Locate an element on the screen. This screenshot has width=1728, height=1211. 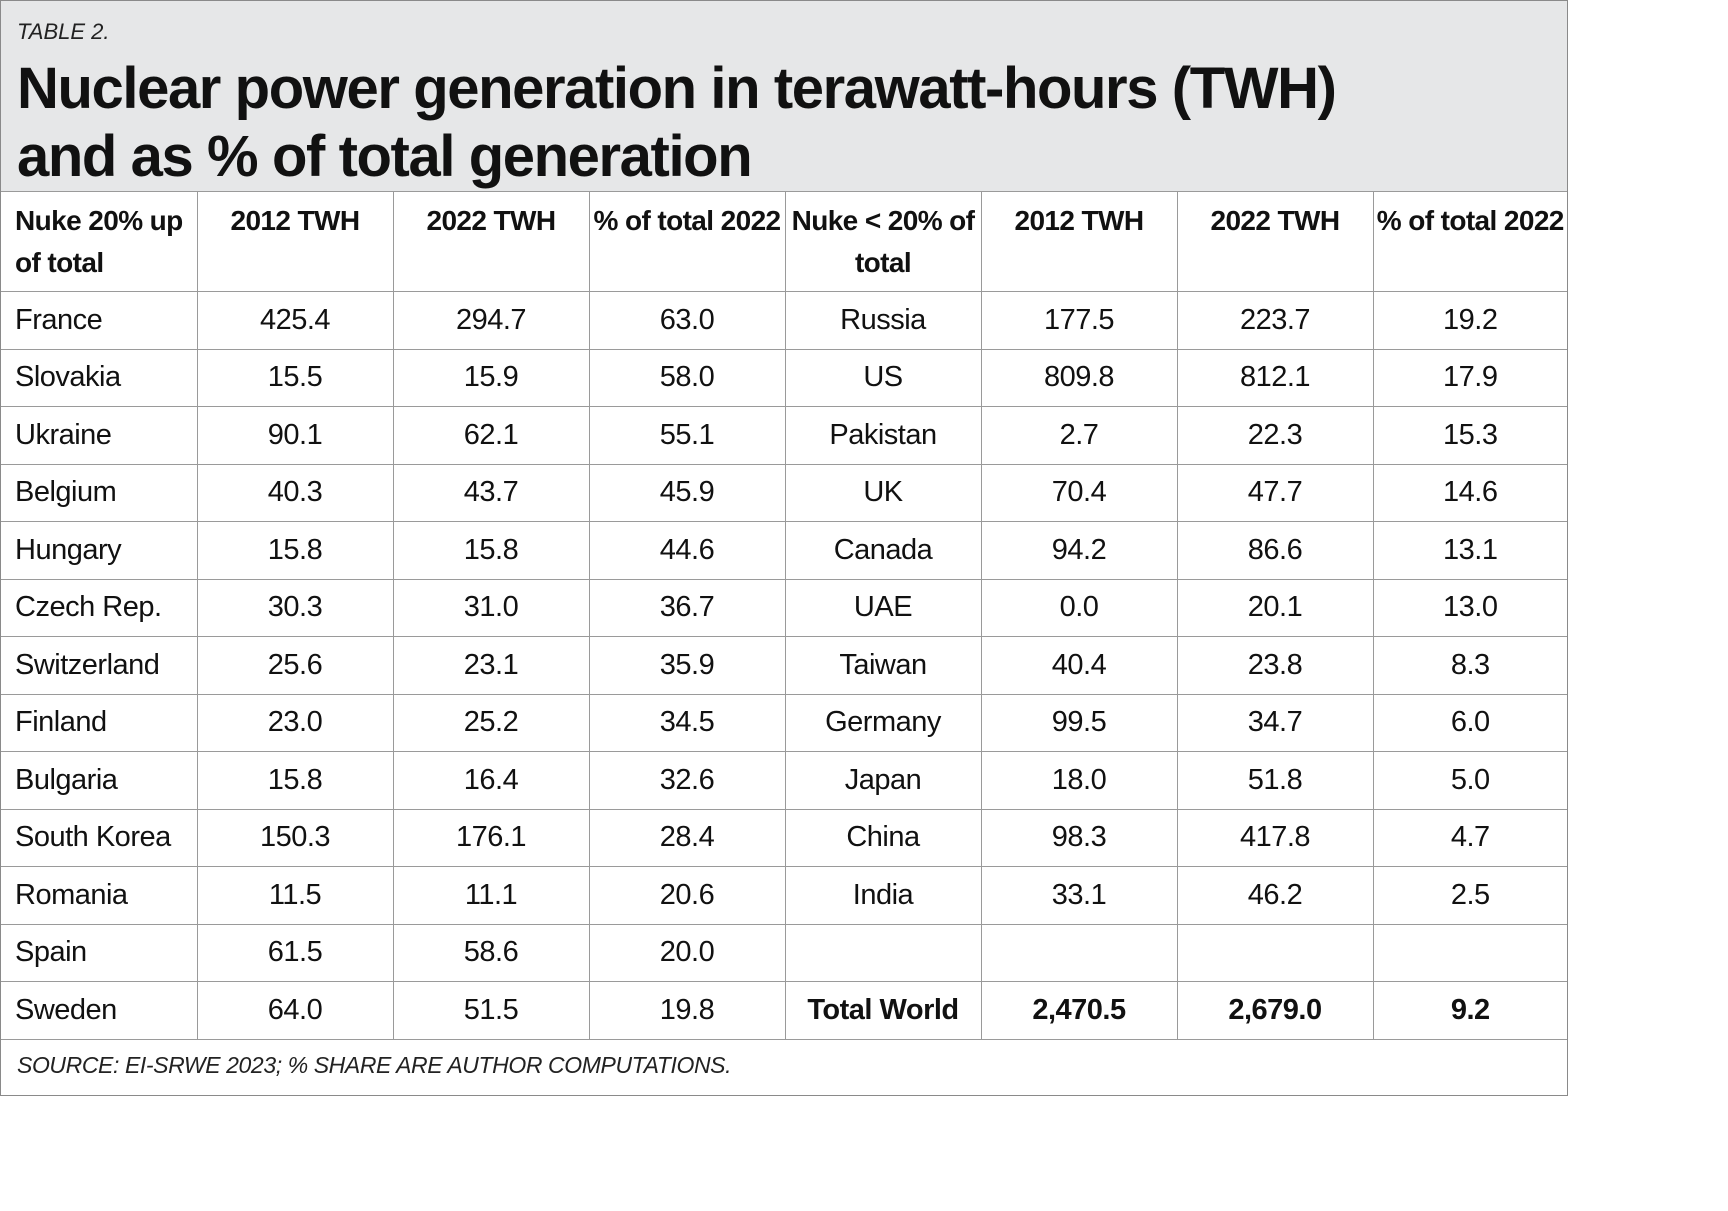
table-row: Spain 61.5 58.6 20.0 is located at coordinates (784, 952).